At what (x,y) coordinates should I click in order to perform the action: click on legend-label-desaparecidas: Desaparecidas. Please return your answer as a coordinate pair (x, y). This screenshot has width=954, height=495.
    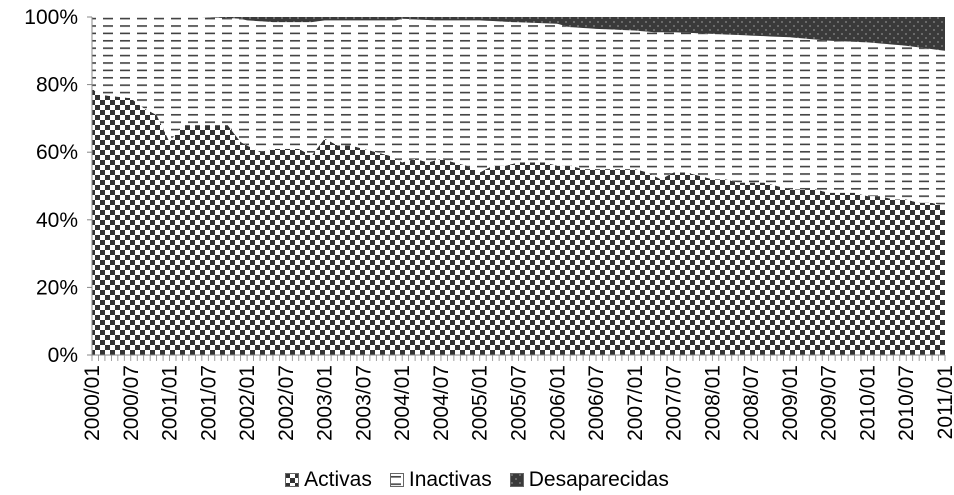
    Looking at the image, I should click on (598, 479).